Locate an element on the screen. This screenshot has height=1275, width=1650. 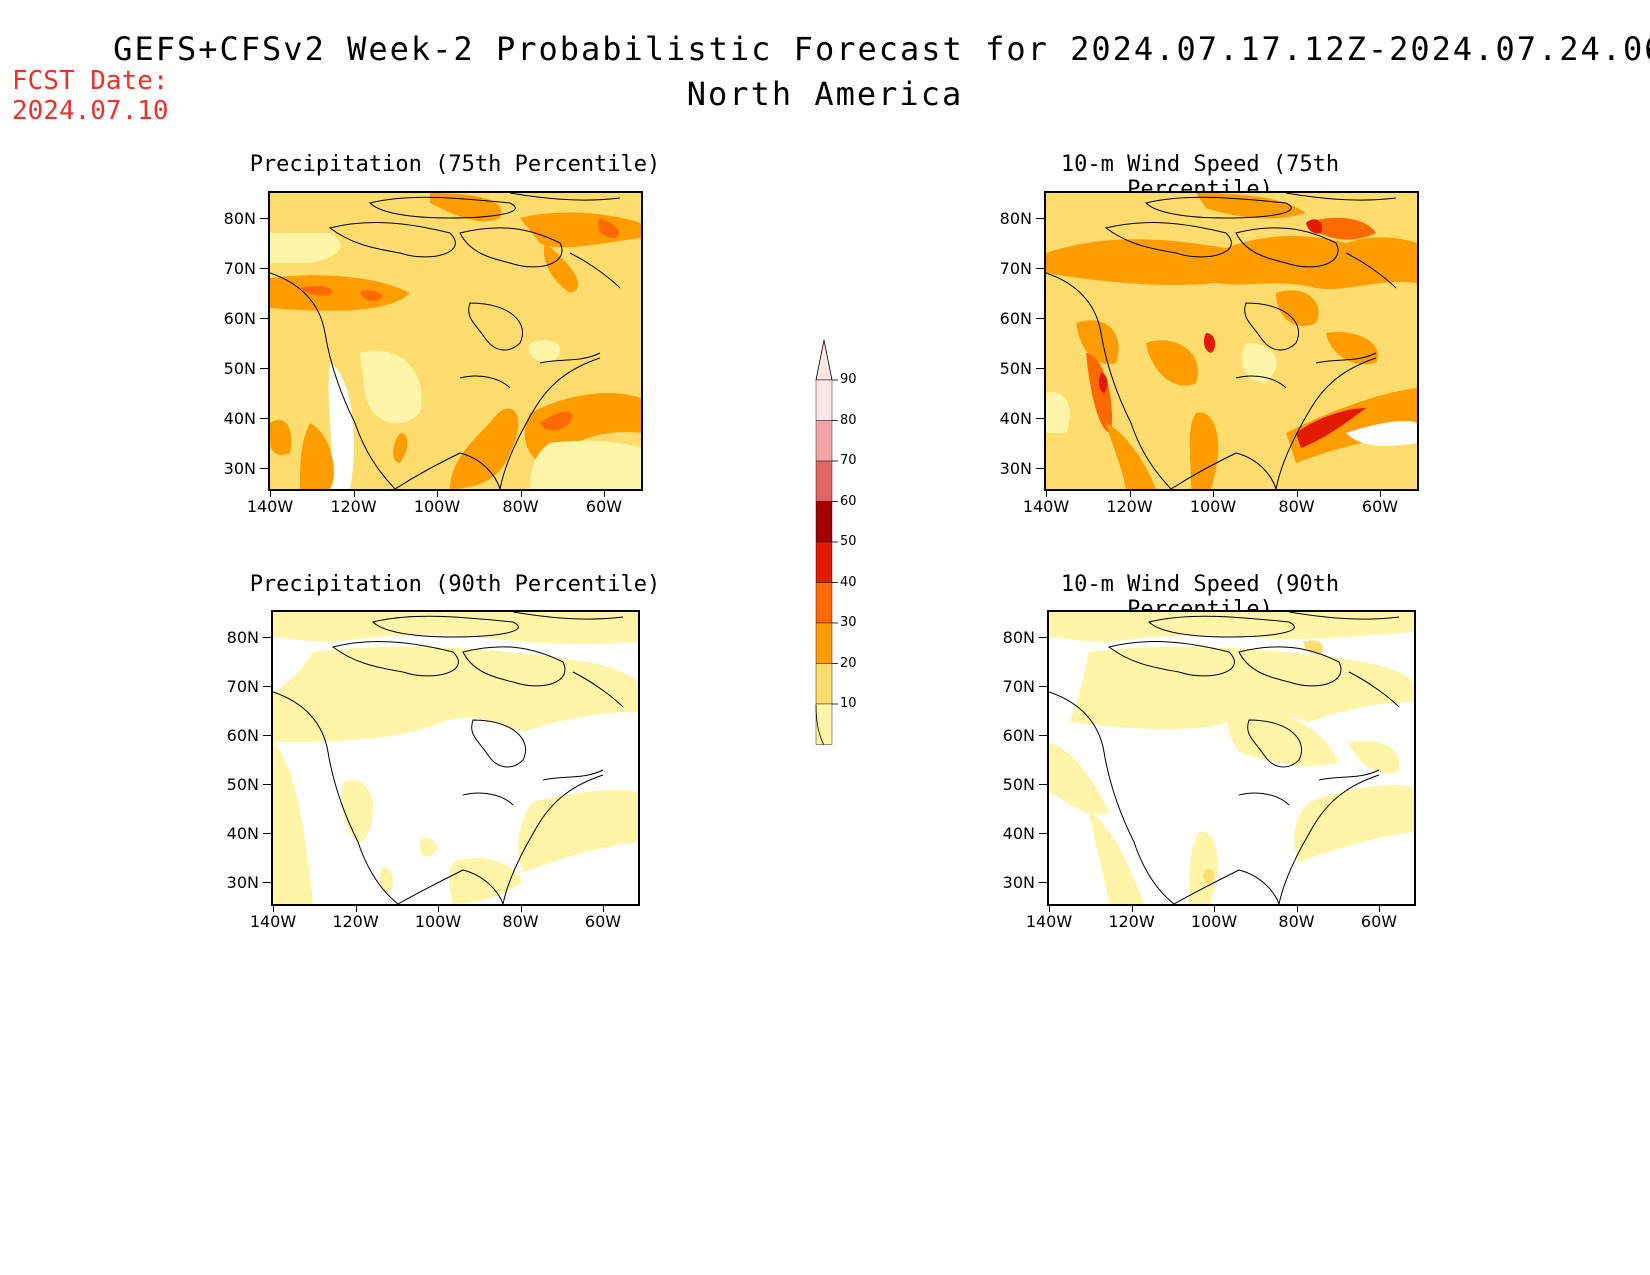
colorbar-level-label: 90 is located at coordinates (848, 379).